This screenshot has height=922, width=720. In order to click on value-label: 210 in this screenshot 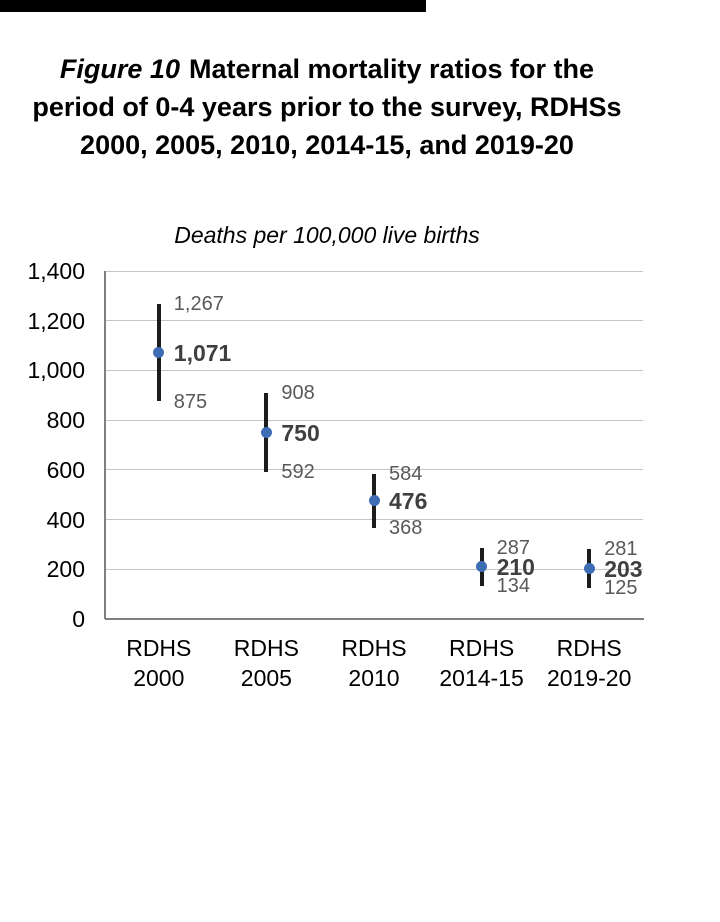, I will do `click(515, 566)`.